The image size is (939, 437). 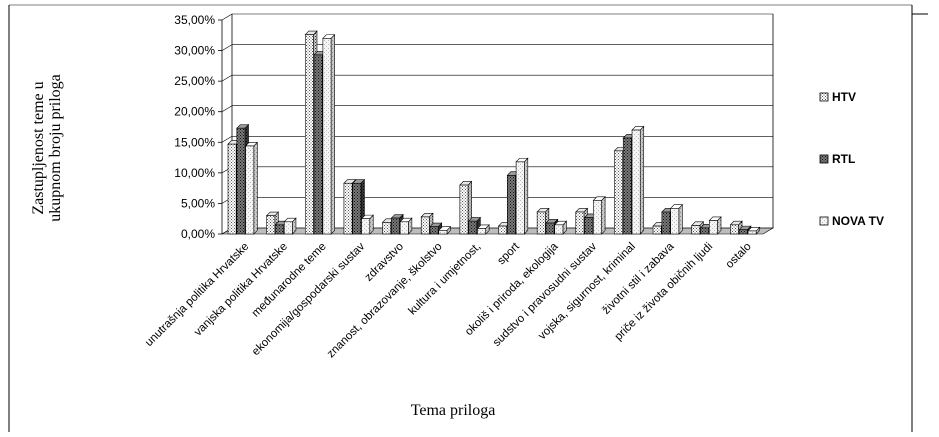 What do you see at coordinates (844, 97) in the screenshot?
I see `legend-label-htv: HTV` at bounding box center [844, 97].